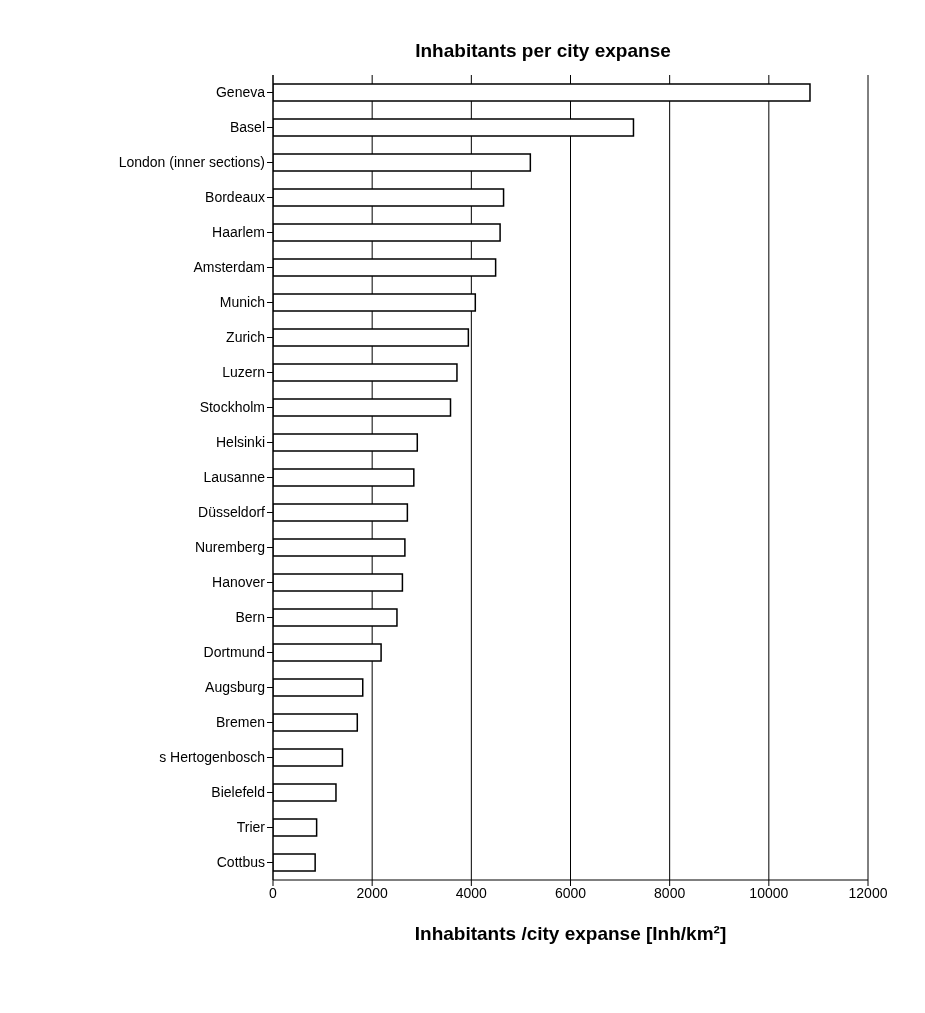 The image size is (925, 1013). I want to click on y-tick-label: Bordeaux, so click(235, 197).